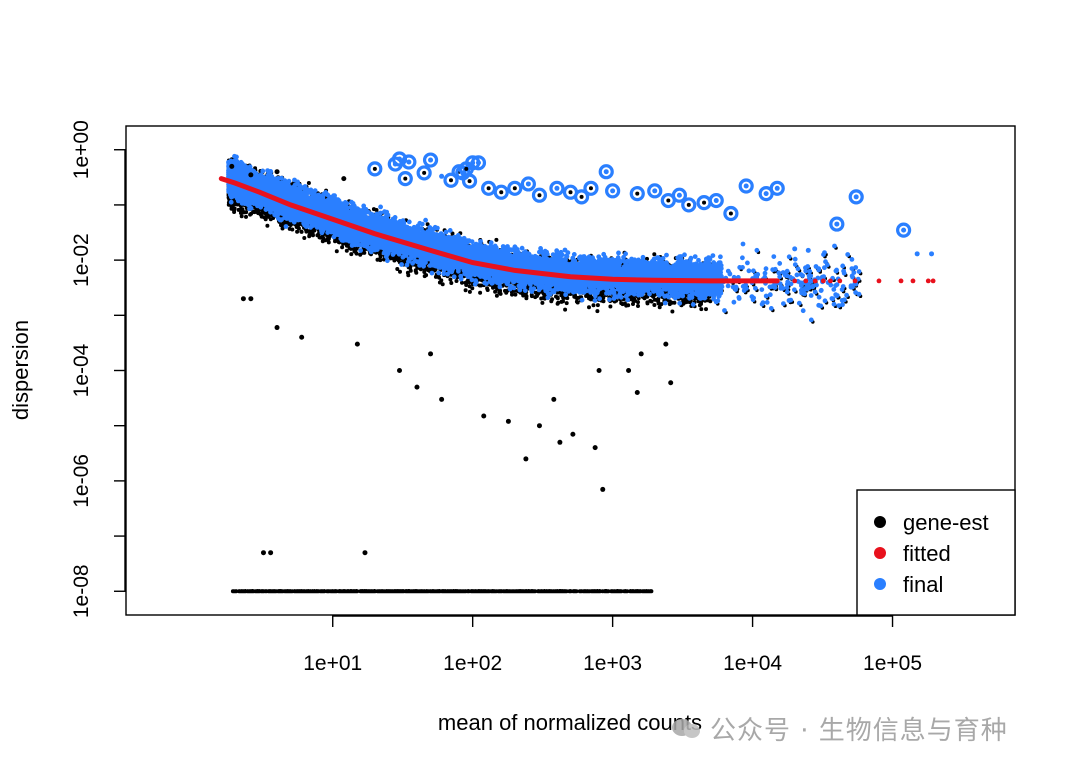 This screenshot has width=1080, height=771. I want to click on fitted-trend-line, so click(499, 230).